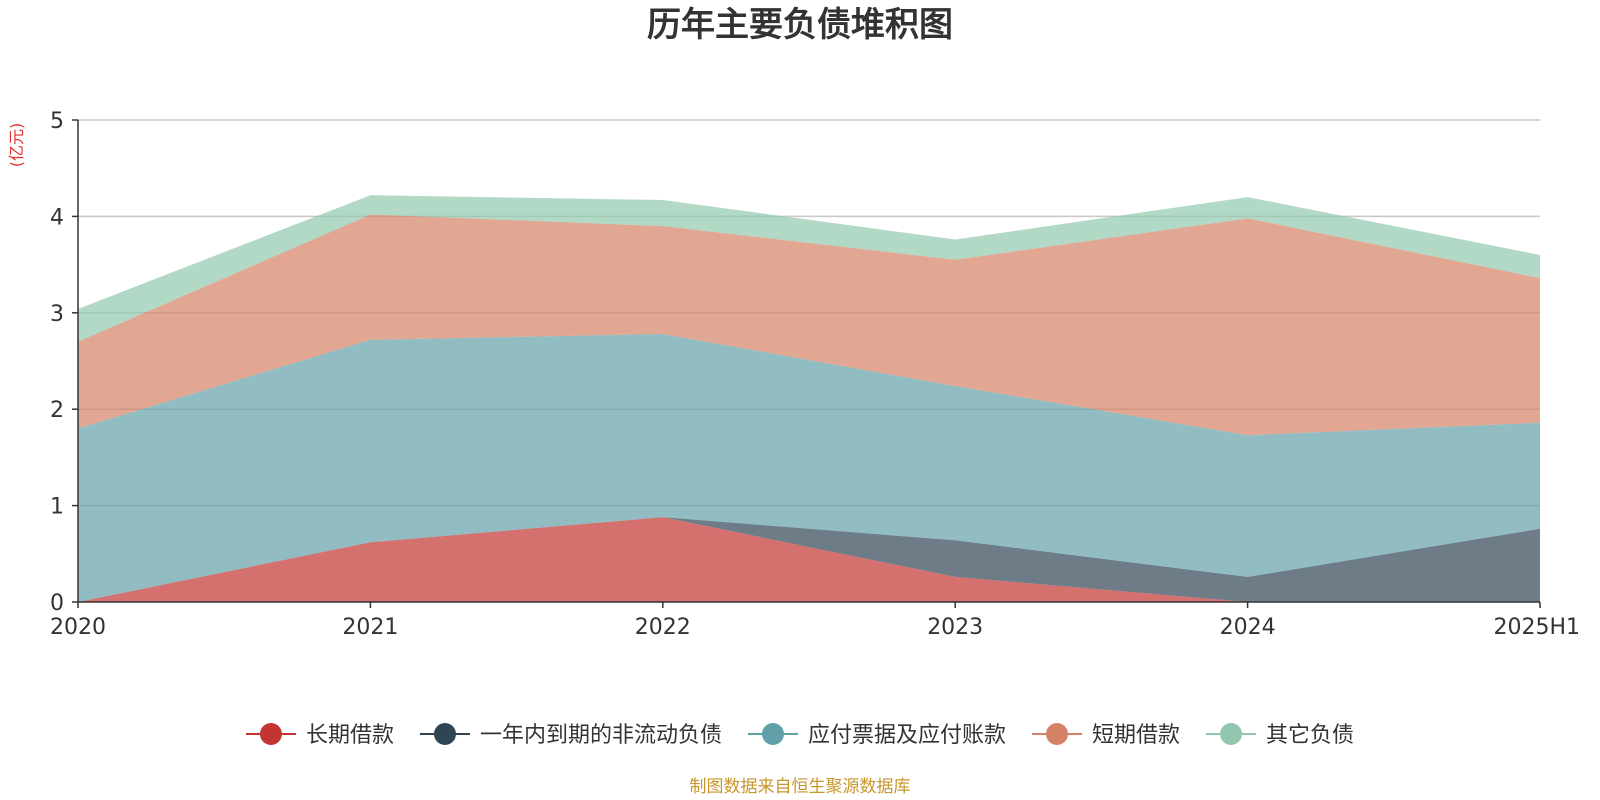 The width and height of the screenshot is (1600, 800). Describe the element at coordinates (663, 627) in the screenshot. I see `x-tick-label: 2022` at that location.